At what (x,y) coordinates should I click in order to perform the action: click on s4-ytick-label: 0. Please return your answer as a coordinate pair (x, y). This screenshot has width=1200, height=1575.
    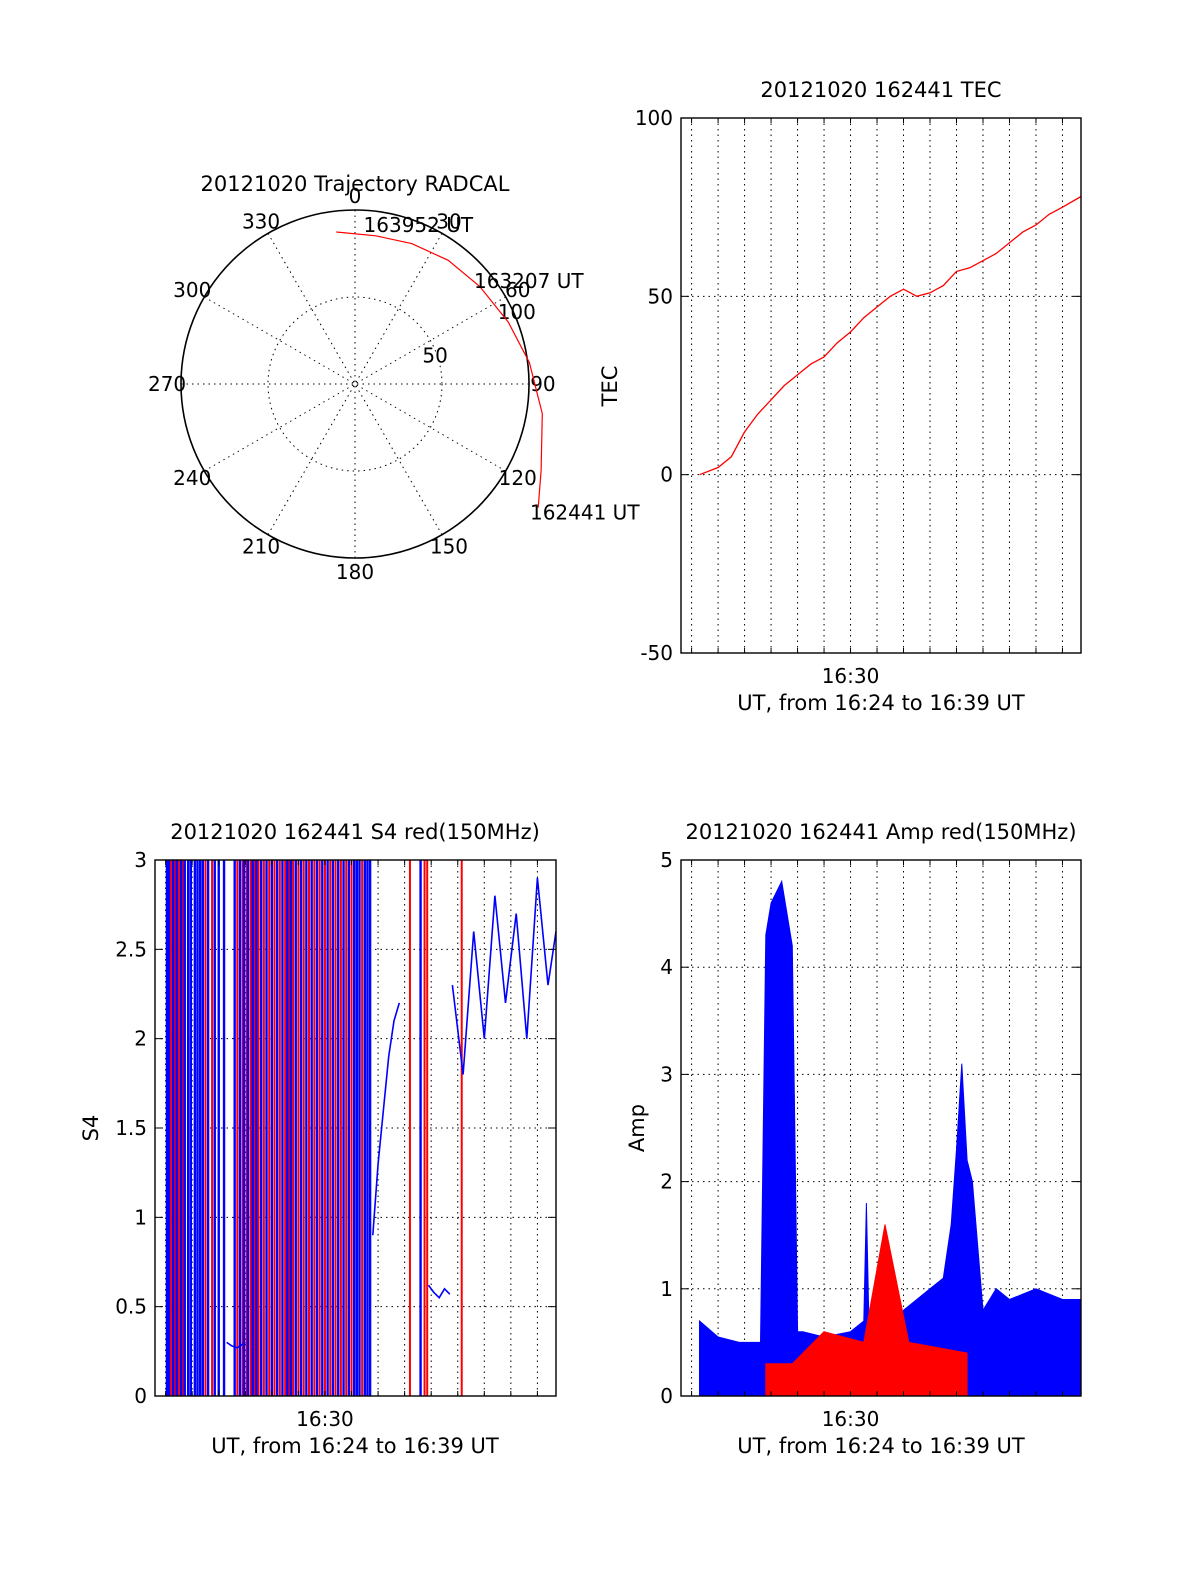
    Looking at the image, I should click on (140, 1396).